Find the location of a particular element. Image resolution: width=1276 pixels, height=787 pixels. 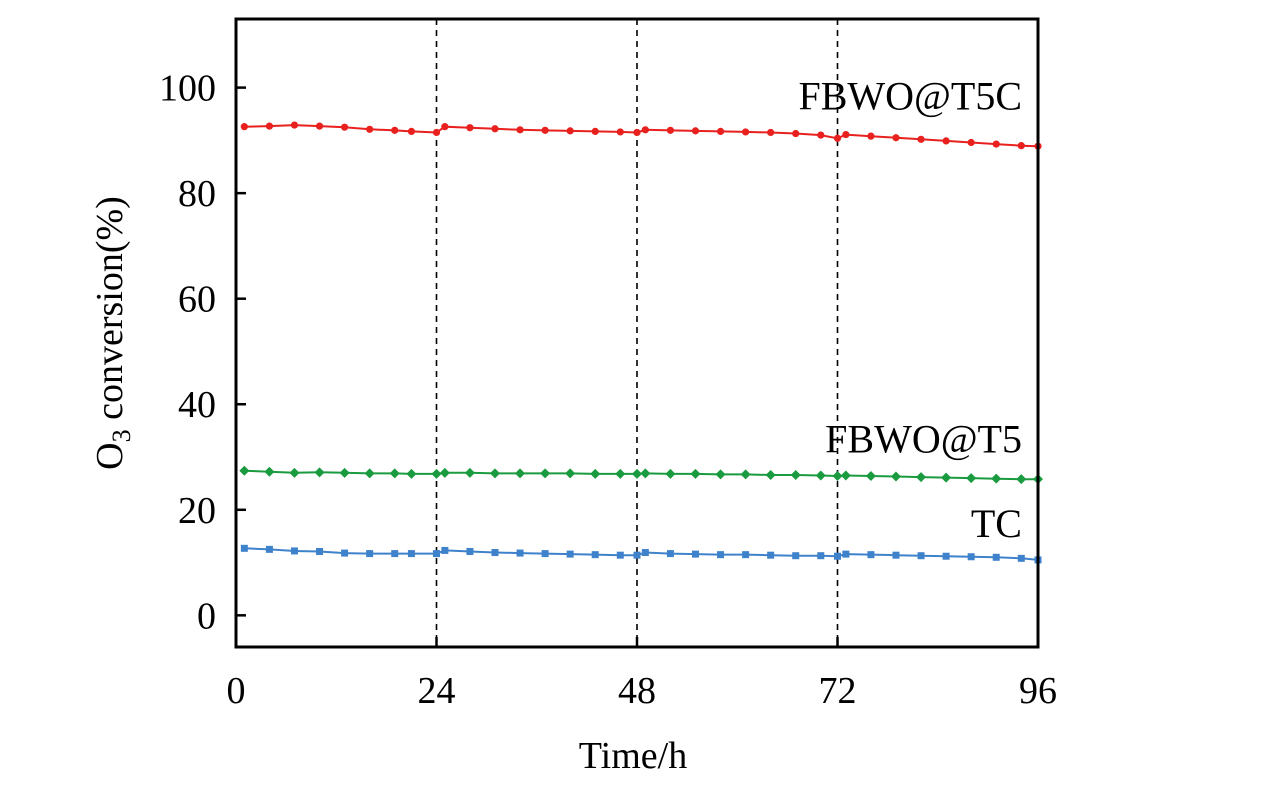

y-tick-label-60: 60 is located at coordinates (197, 300).